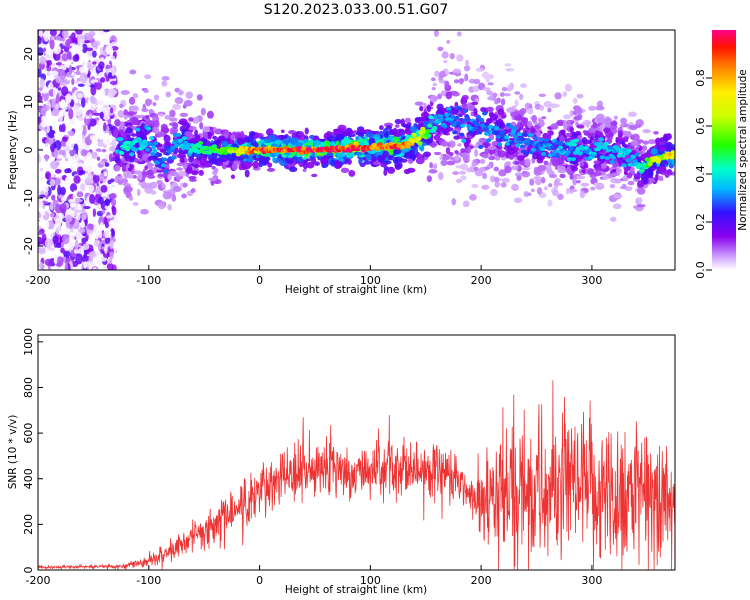 This screenshot has height=600, width=750. What do you see at coordinates (13, 452) in the screenshot?
I see `snr-y-axis-label: SNR (10 * v/v)` at bounding box center [13, 452].